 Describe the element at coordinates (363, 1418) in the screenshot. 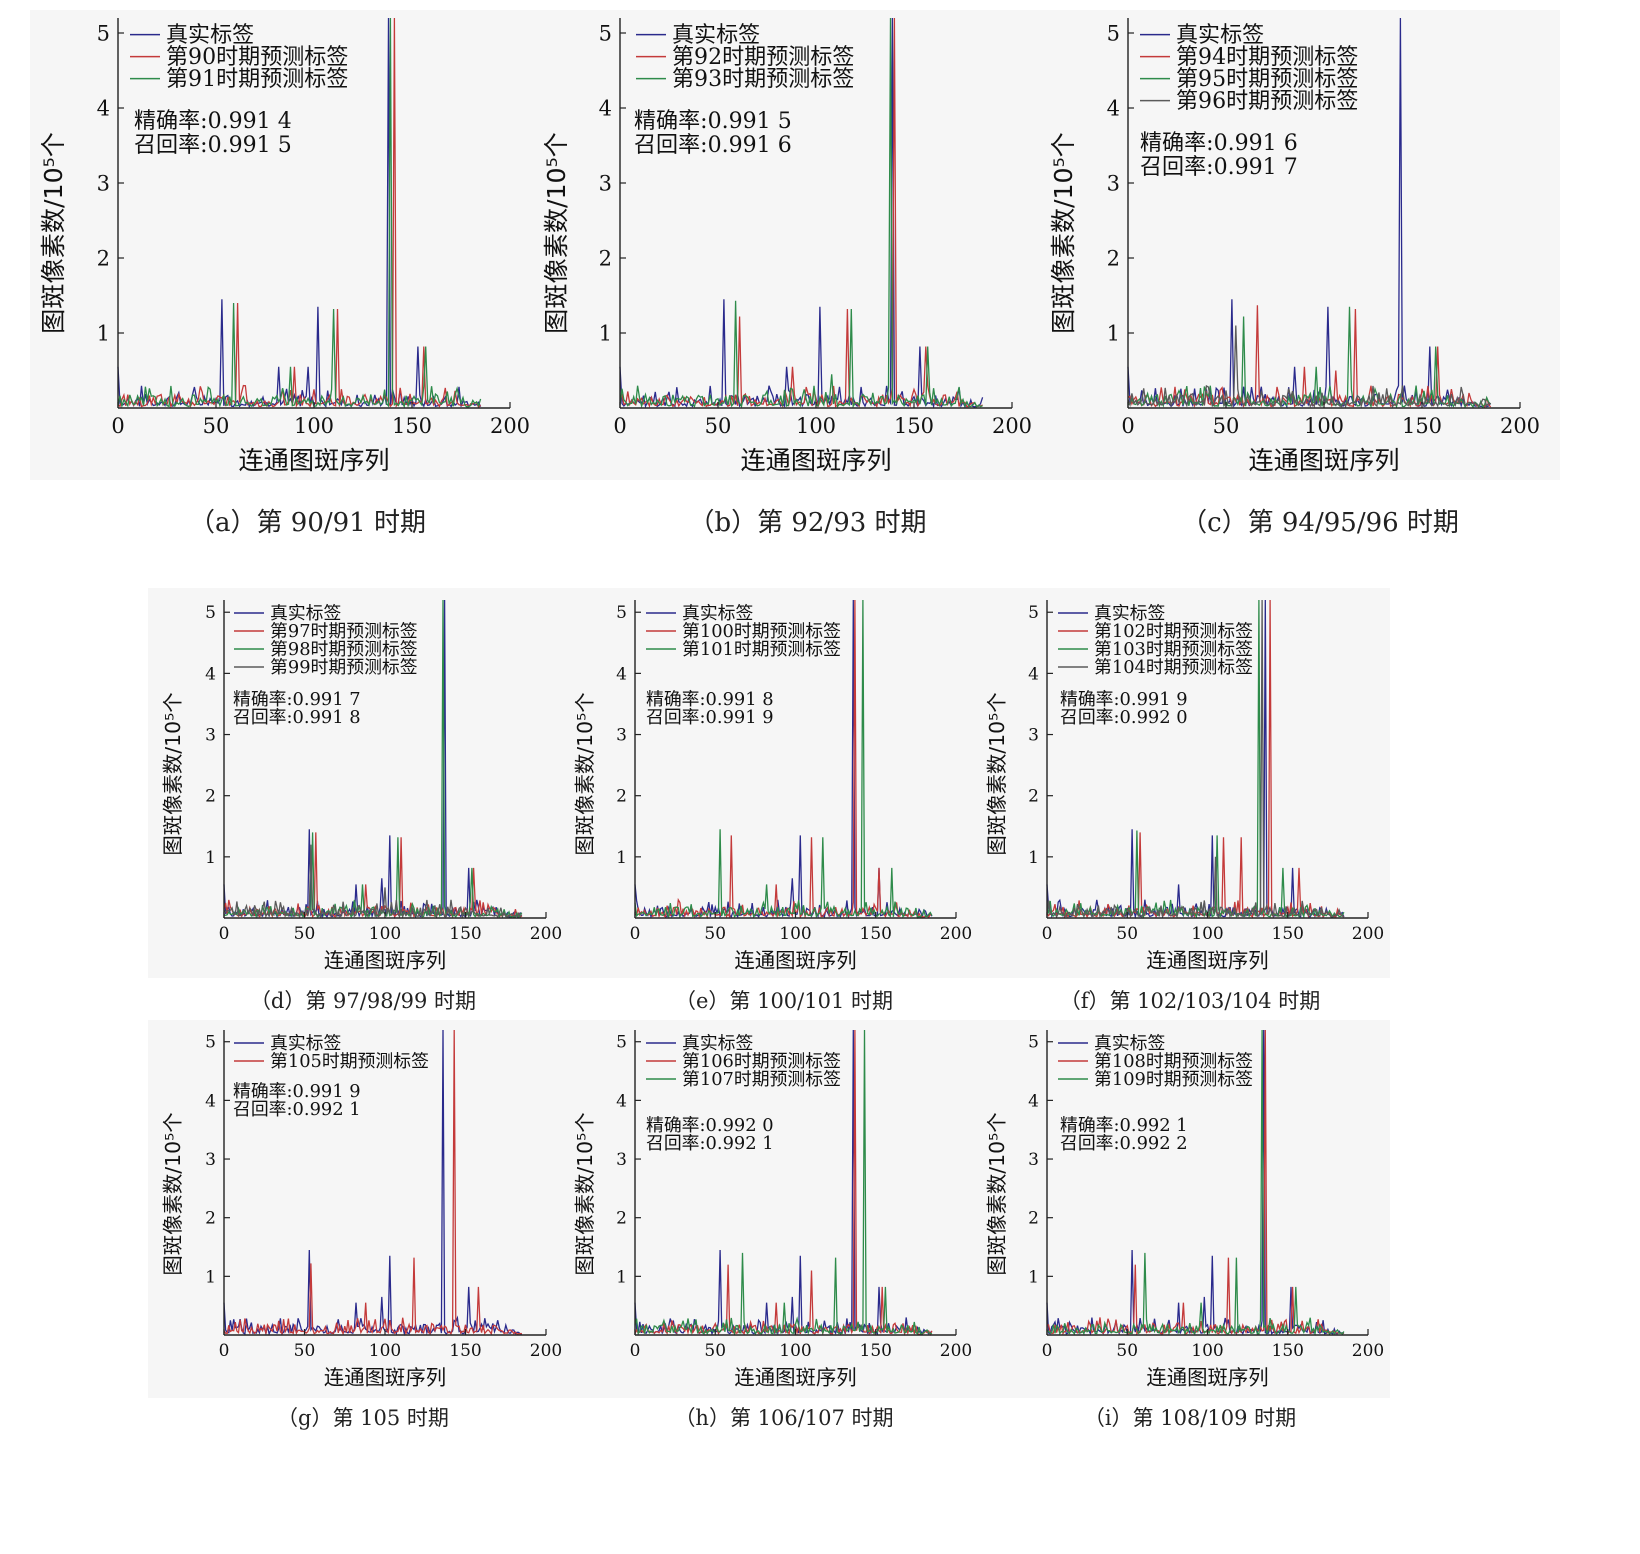

I see `panel-caption: （g）第 105 时期` at that location.